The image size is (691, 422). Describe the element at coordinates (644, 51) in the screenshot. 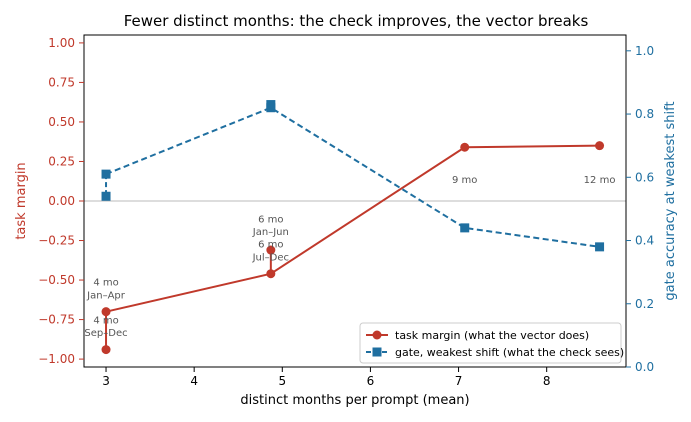

I see `y-right-tick-label: 1.0` at that location.